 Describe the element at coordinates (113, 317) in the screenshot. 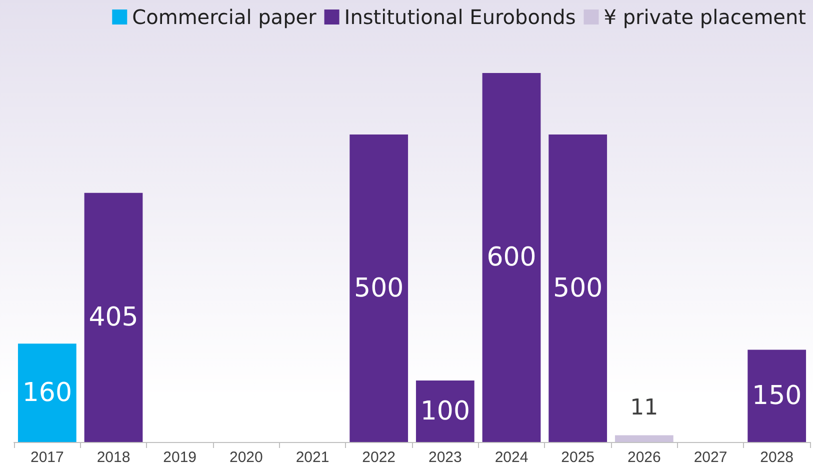

I see `data-label: 405` at that location.